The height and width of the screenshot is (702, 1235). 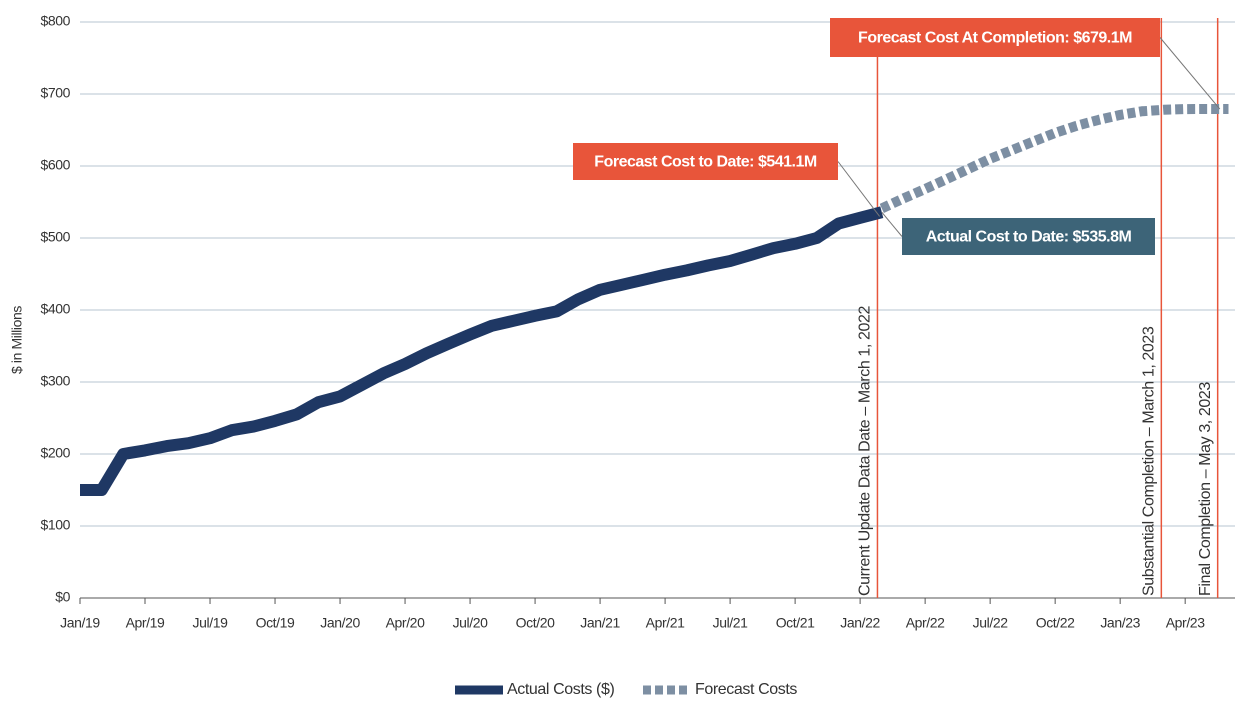 I want to click on annotation-text: Forecast Cost At Completion: $679.1M, so click(x=995, y=38).